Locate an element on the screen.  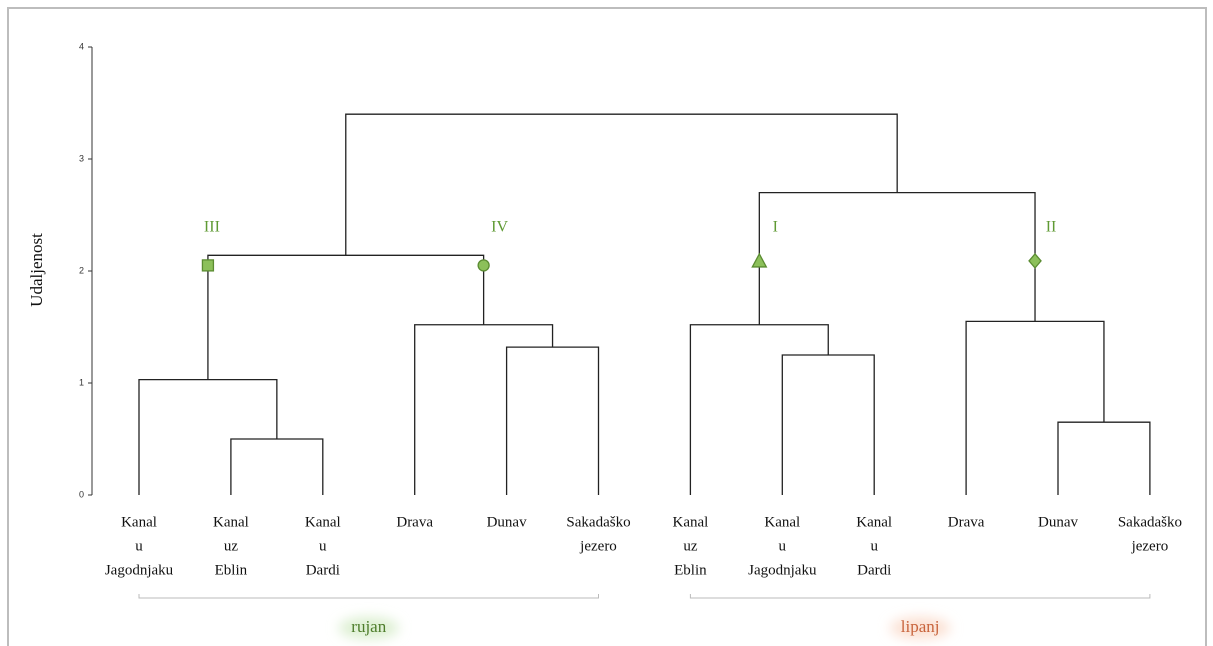
y-tick-label: 1 is located at coordinates (81, 382).